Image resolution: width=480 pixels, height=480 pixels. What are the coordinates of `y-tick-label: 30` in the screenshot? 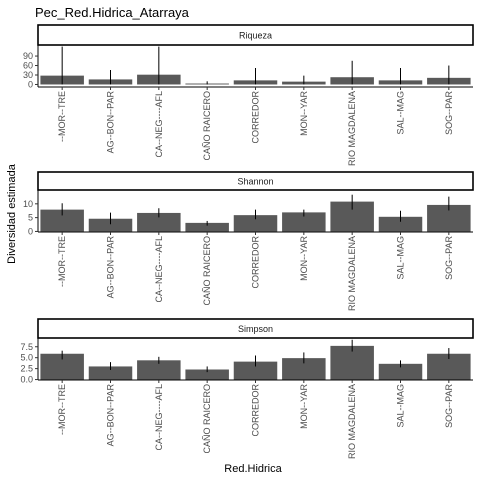 It's located at (28, 75).